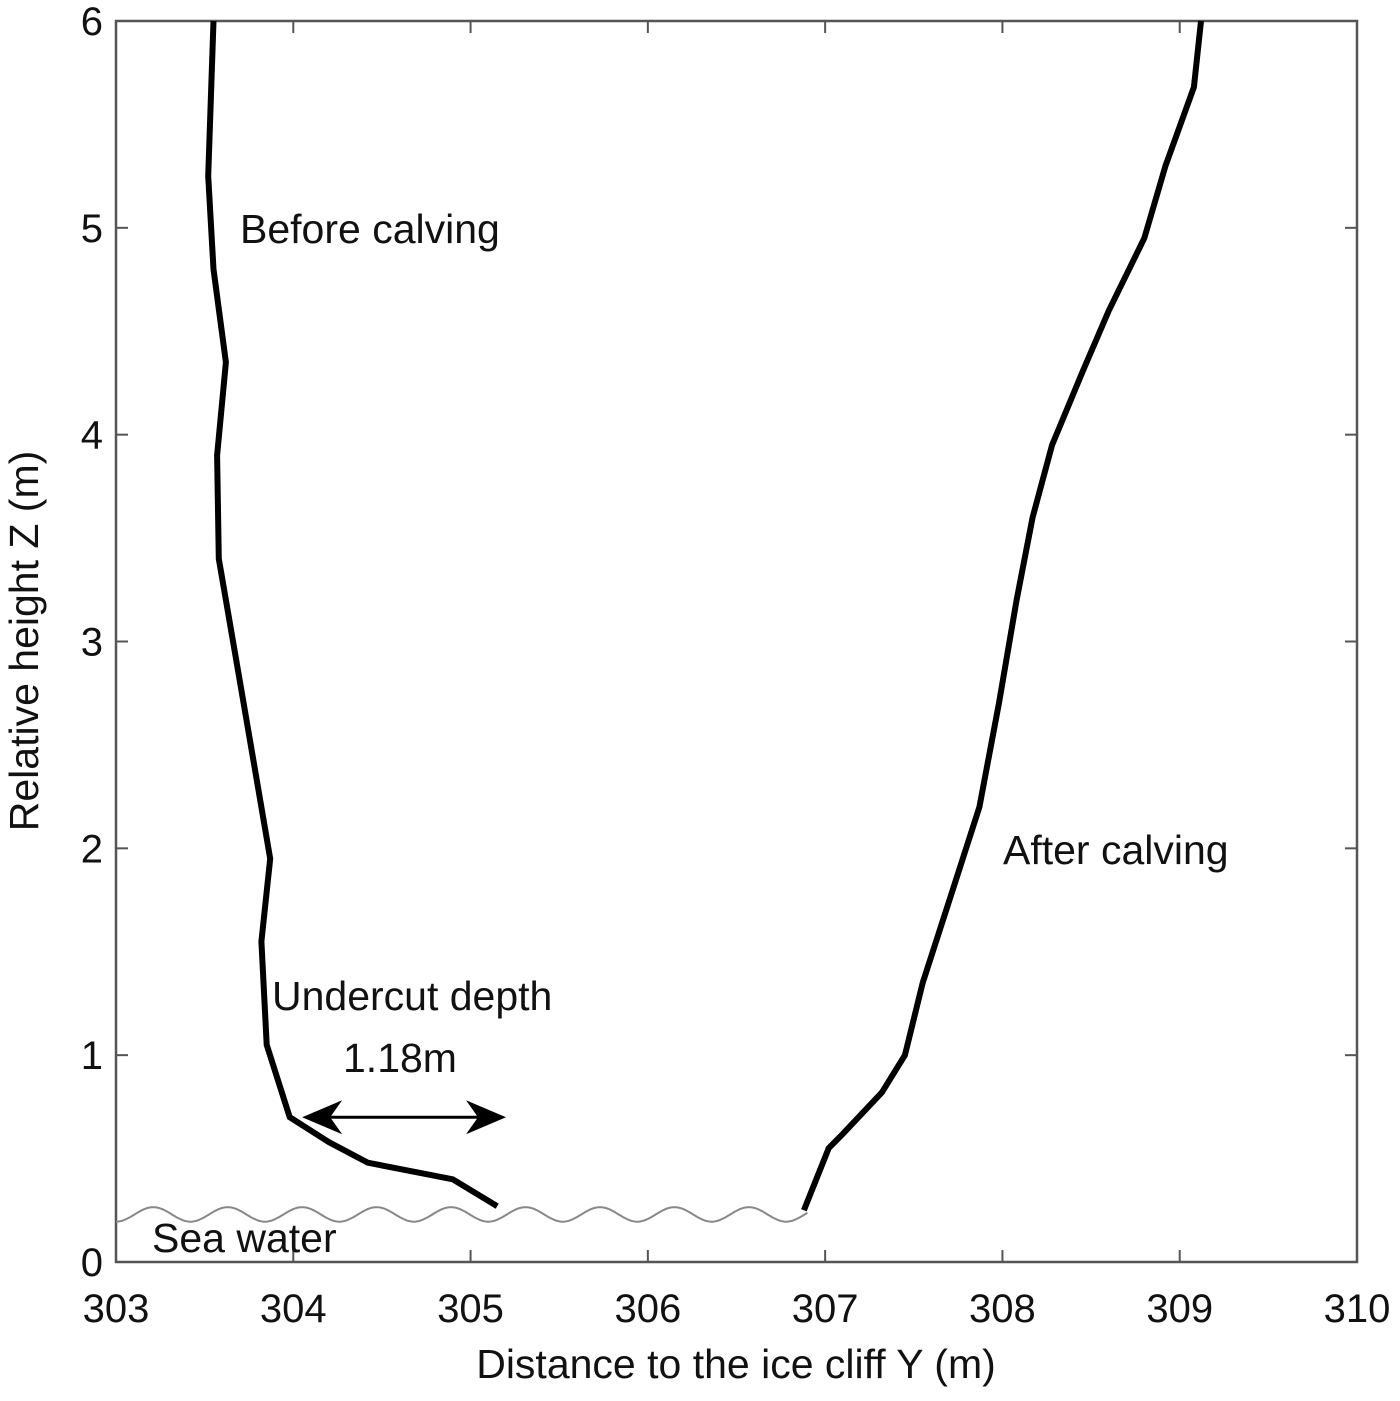 This screenshot has width=1400, height=1401. What do you see at coordinates (404, 1117) in the screenshot?
I see `undercut-arrow-group` at bounding box center [404, 1117].